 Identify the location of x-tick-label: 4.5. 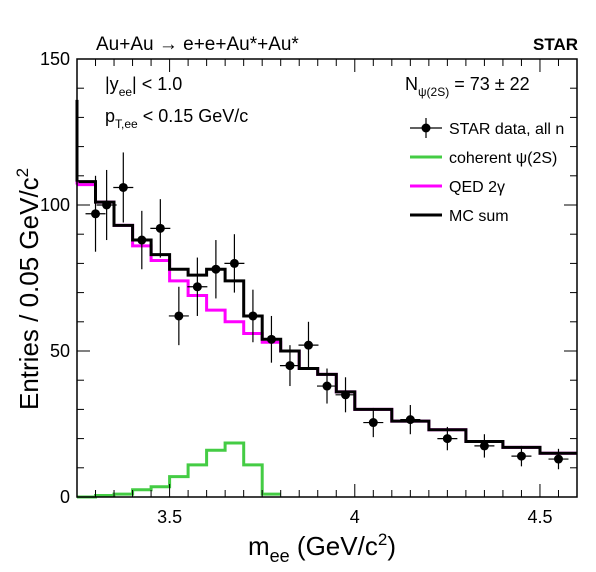
(539, 517).